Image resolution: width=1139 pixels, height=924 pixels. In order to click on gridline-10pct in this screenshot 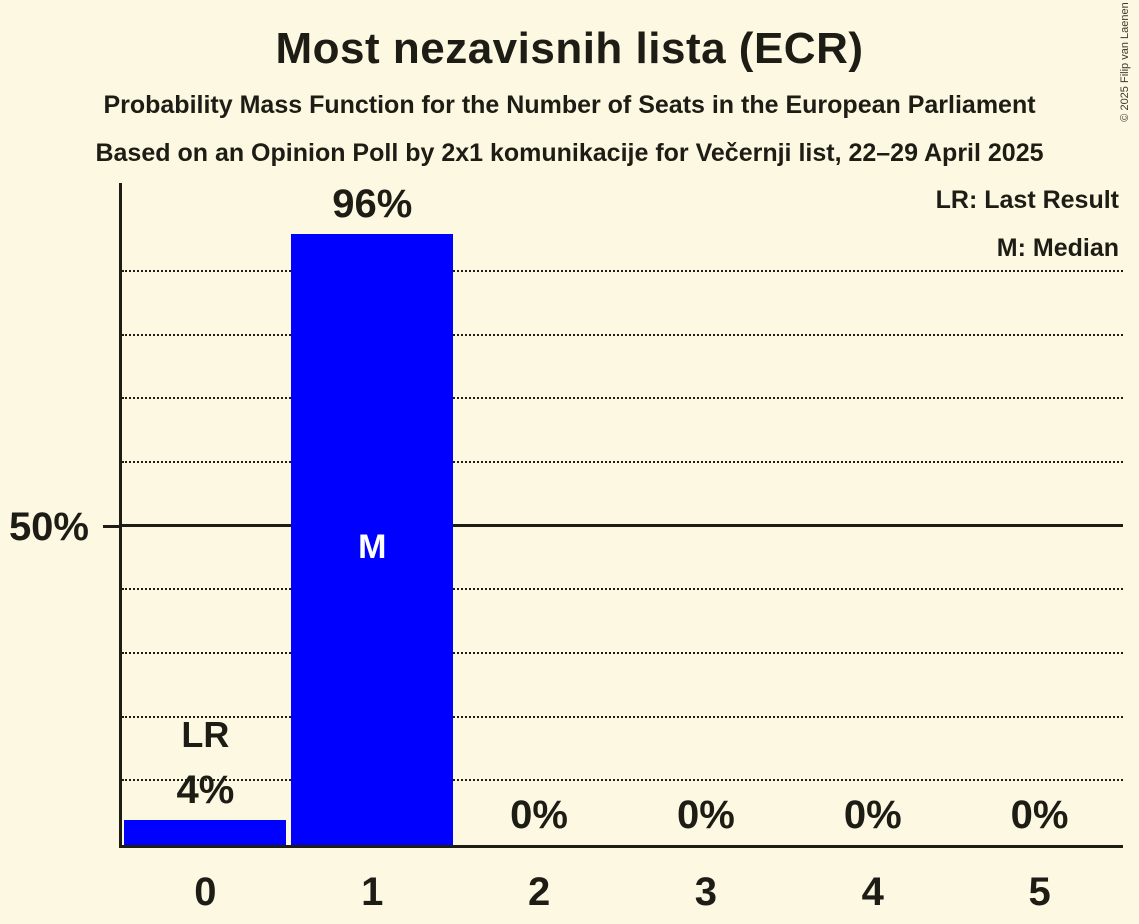, I will do `click(622, 780)`.